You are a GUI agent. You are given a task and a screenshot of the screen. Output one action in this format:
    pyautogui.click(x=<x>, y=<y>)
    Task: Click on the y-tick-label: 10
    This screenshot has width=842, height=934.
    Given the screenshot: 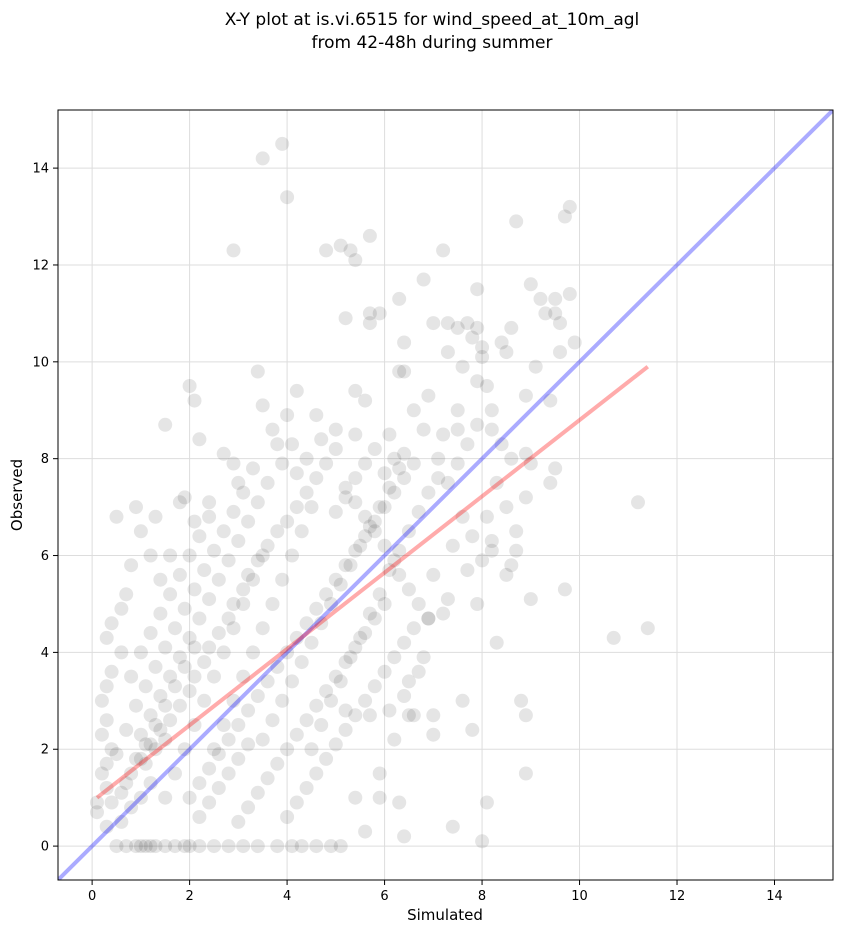 What is the action you would take?
    pyautogui.click(x=40, y=362)
    